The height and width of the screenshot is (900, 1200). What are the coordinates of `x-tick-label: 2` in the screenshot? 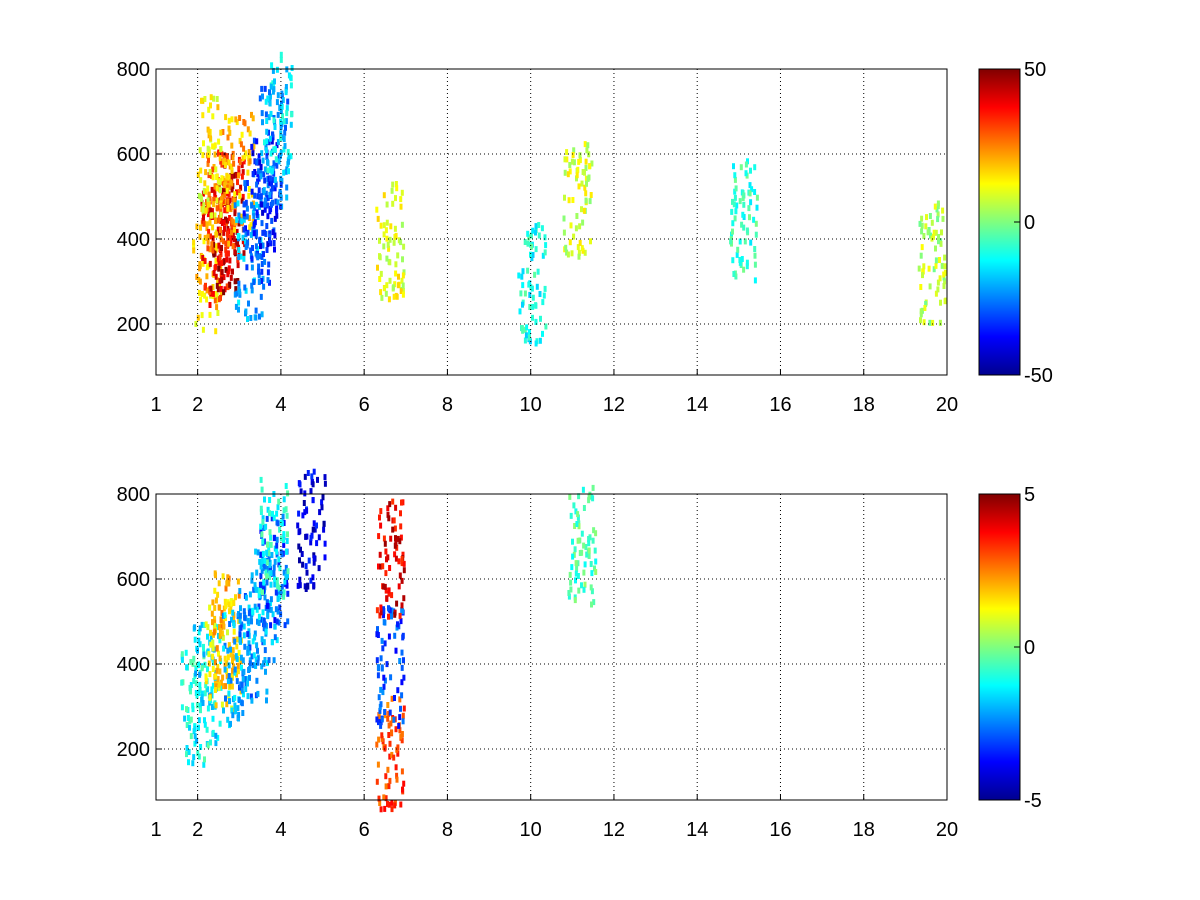 It's located at (197, 405).